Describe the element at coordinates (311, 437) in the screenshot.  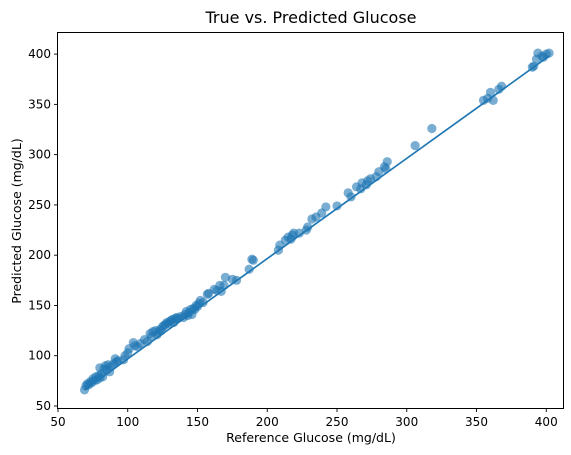
I see `x-axis-label: Reference Glucose (mg/dL)` at that location.